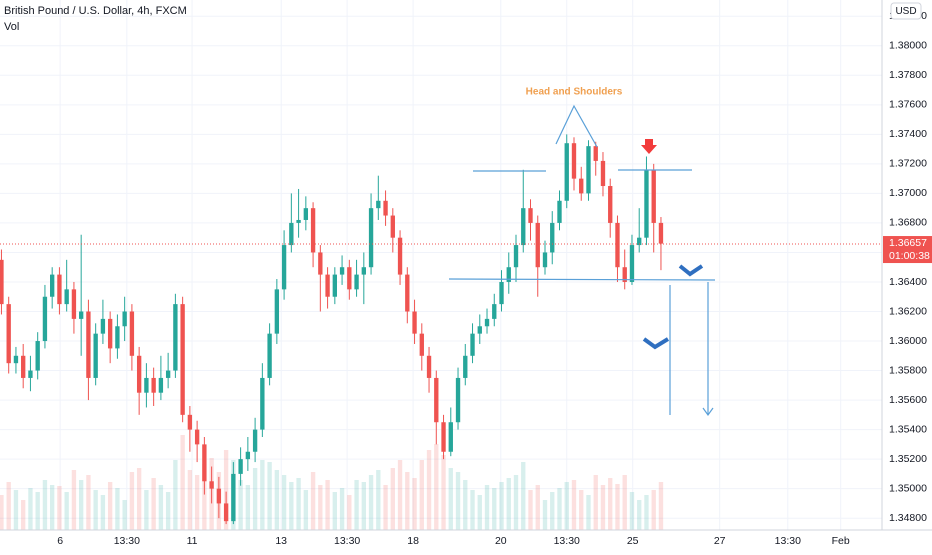 The width and height of the screenshot is (932, 555). I want to click on y-tick-label: 1.35400, so click(908, 429).